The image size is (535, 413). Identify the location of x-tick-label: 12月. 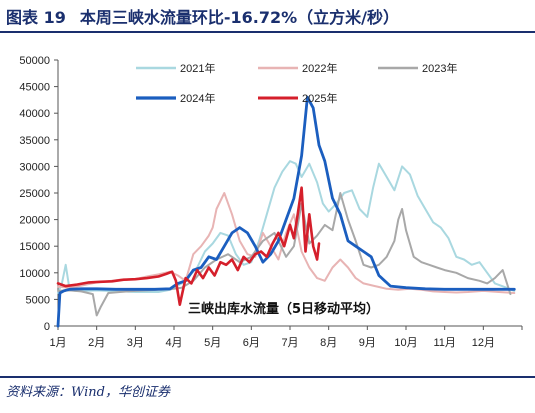
(483, 343).